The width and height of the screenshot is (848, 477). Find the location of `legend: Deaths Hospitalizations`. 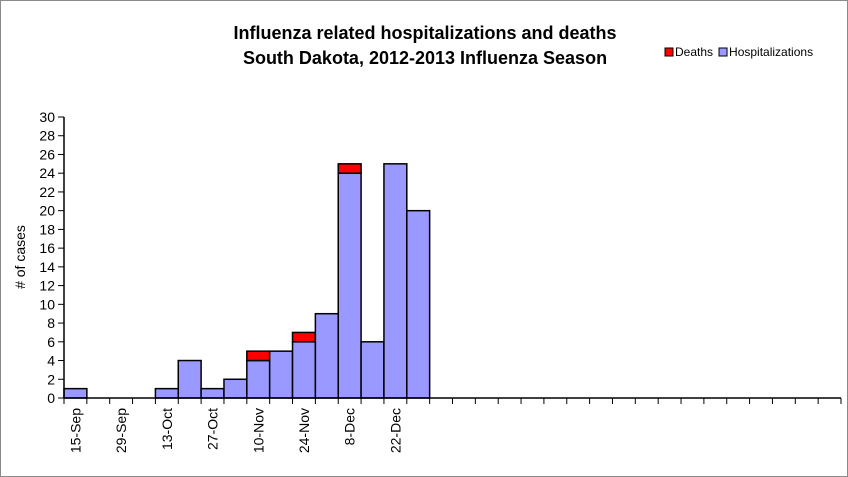

legend: Deaths Hospitalizations is located at coordinates (738, 52).